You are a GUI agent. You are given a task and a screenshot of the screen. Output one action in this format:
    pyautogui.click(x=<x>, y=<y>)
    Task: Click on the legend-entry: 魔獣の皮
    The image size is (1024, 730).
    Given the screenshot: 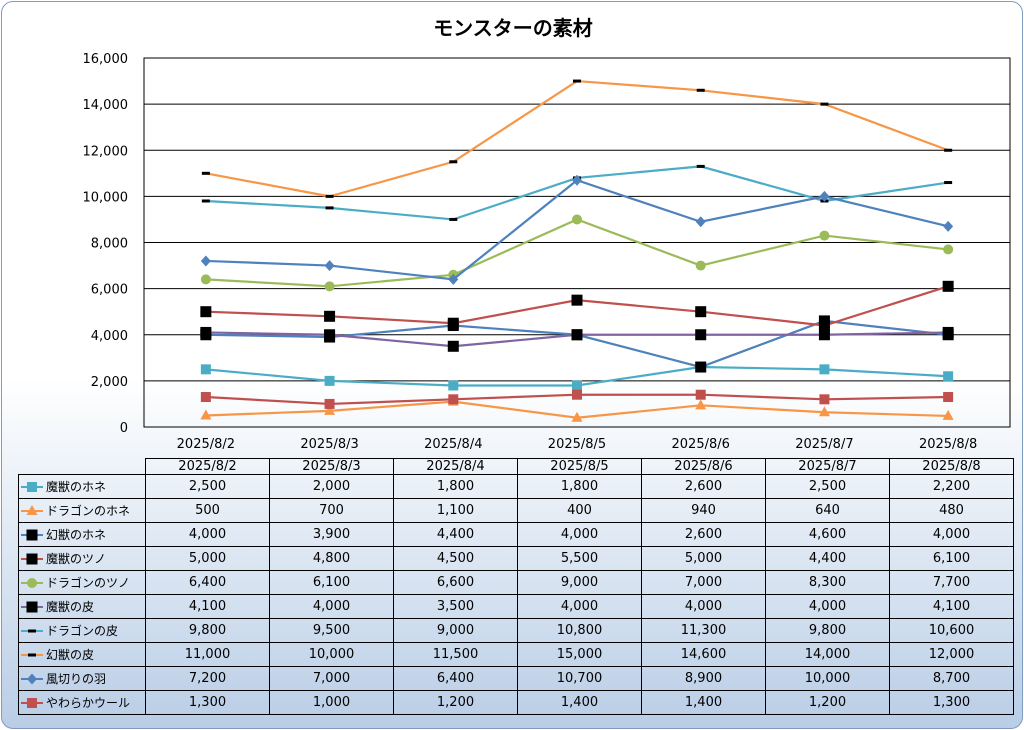 What is the action you would take?
    pyautogui.click(x=82, y=606)
    